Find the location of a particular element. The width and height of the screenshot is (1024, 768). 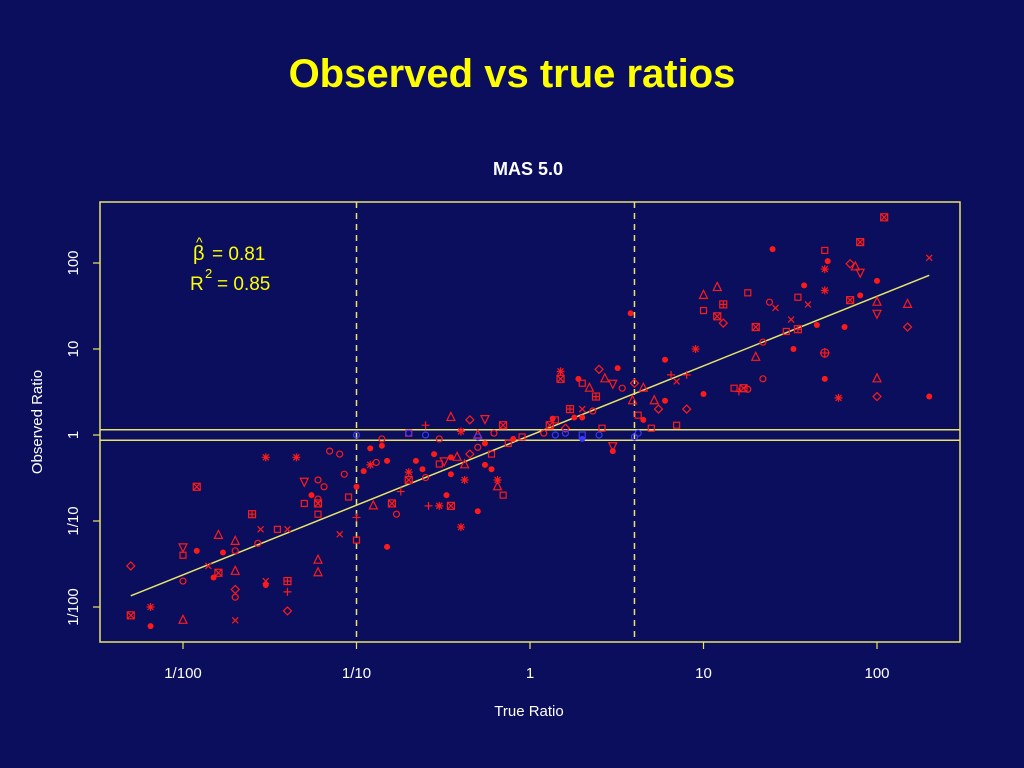

y-tick-label: 1/10 is located at coordinates (73, 520).